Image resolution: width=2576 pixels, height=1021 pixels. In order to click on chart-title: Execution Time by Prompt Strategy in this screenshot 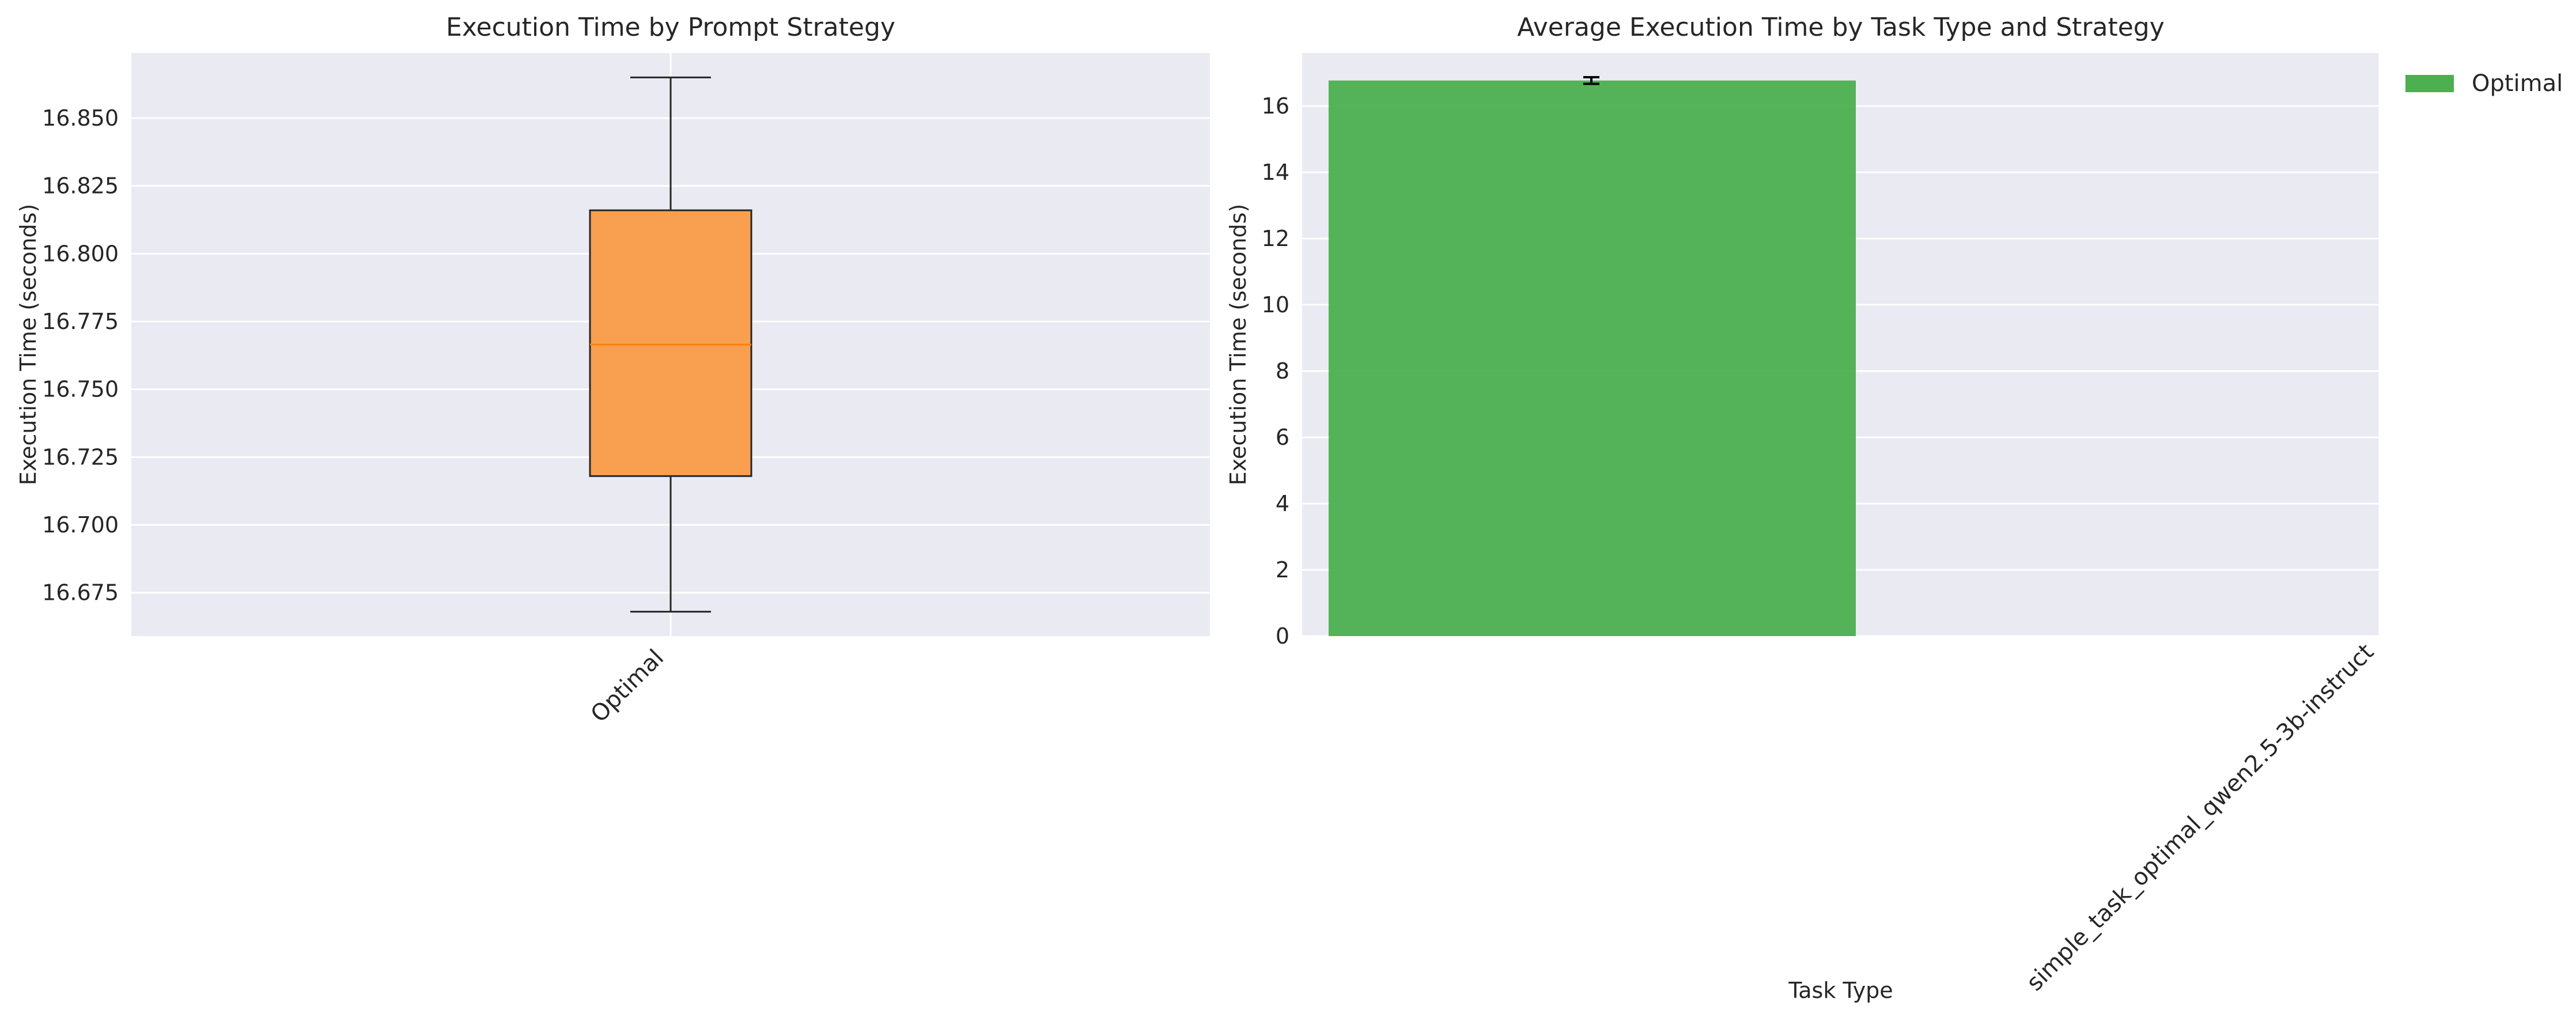, I will do `click(670, 27)`.